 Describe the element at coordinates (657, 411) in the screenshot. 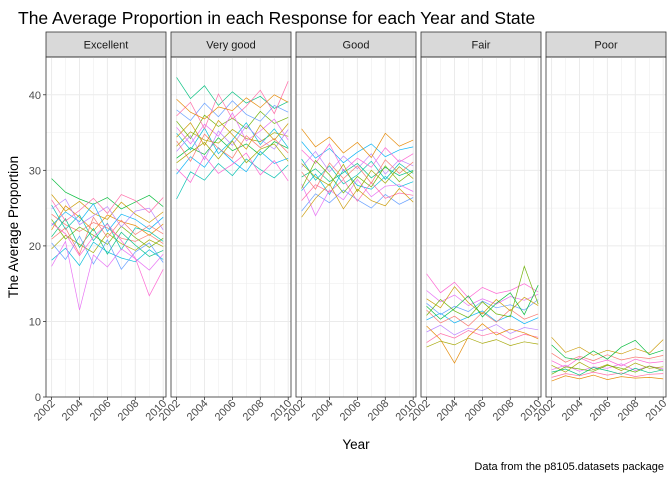

I see `x-tick-label: 2010` at that location.